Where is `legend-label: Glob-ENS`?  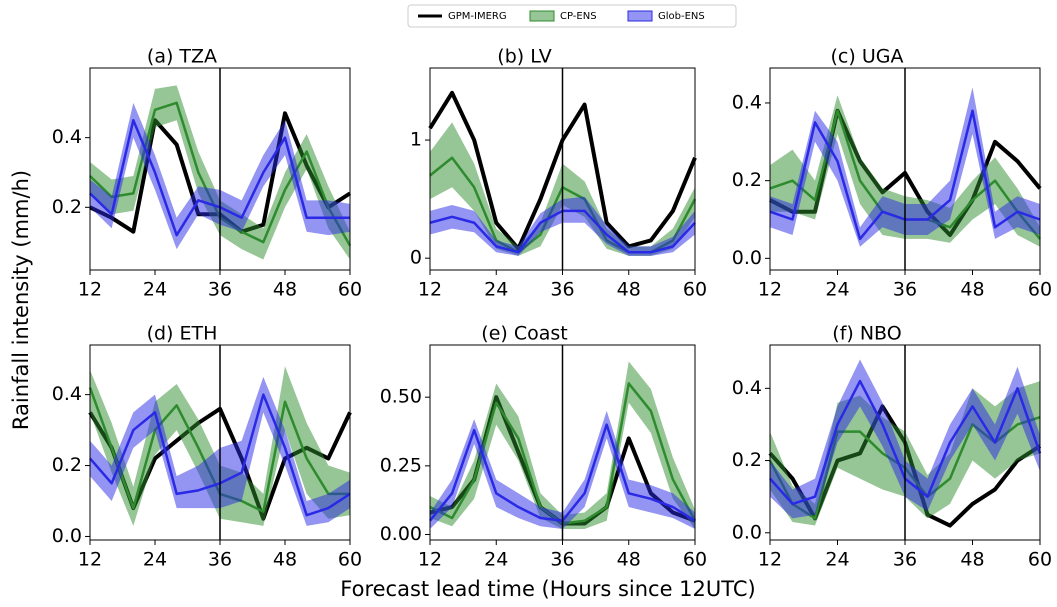 legend-label: Glob-ENS is located at coordinates (681, 16).